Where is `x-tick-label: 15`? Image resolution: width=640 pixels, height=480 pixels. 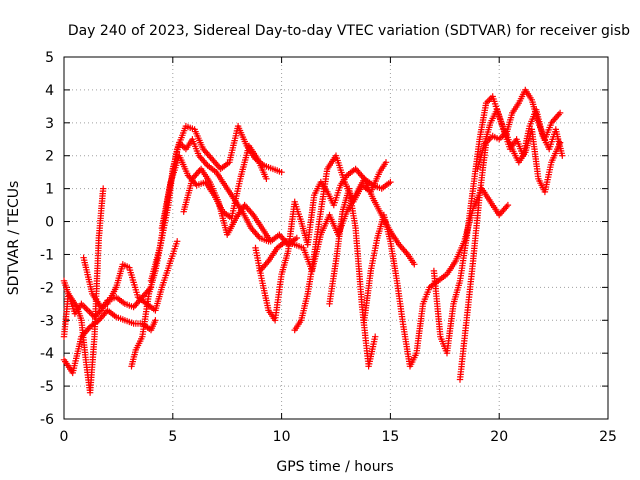
x-tick-label: 15 is located at coordinates (390, 437).